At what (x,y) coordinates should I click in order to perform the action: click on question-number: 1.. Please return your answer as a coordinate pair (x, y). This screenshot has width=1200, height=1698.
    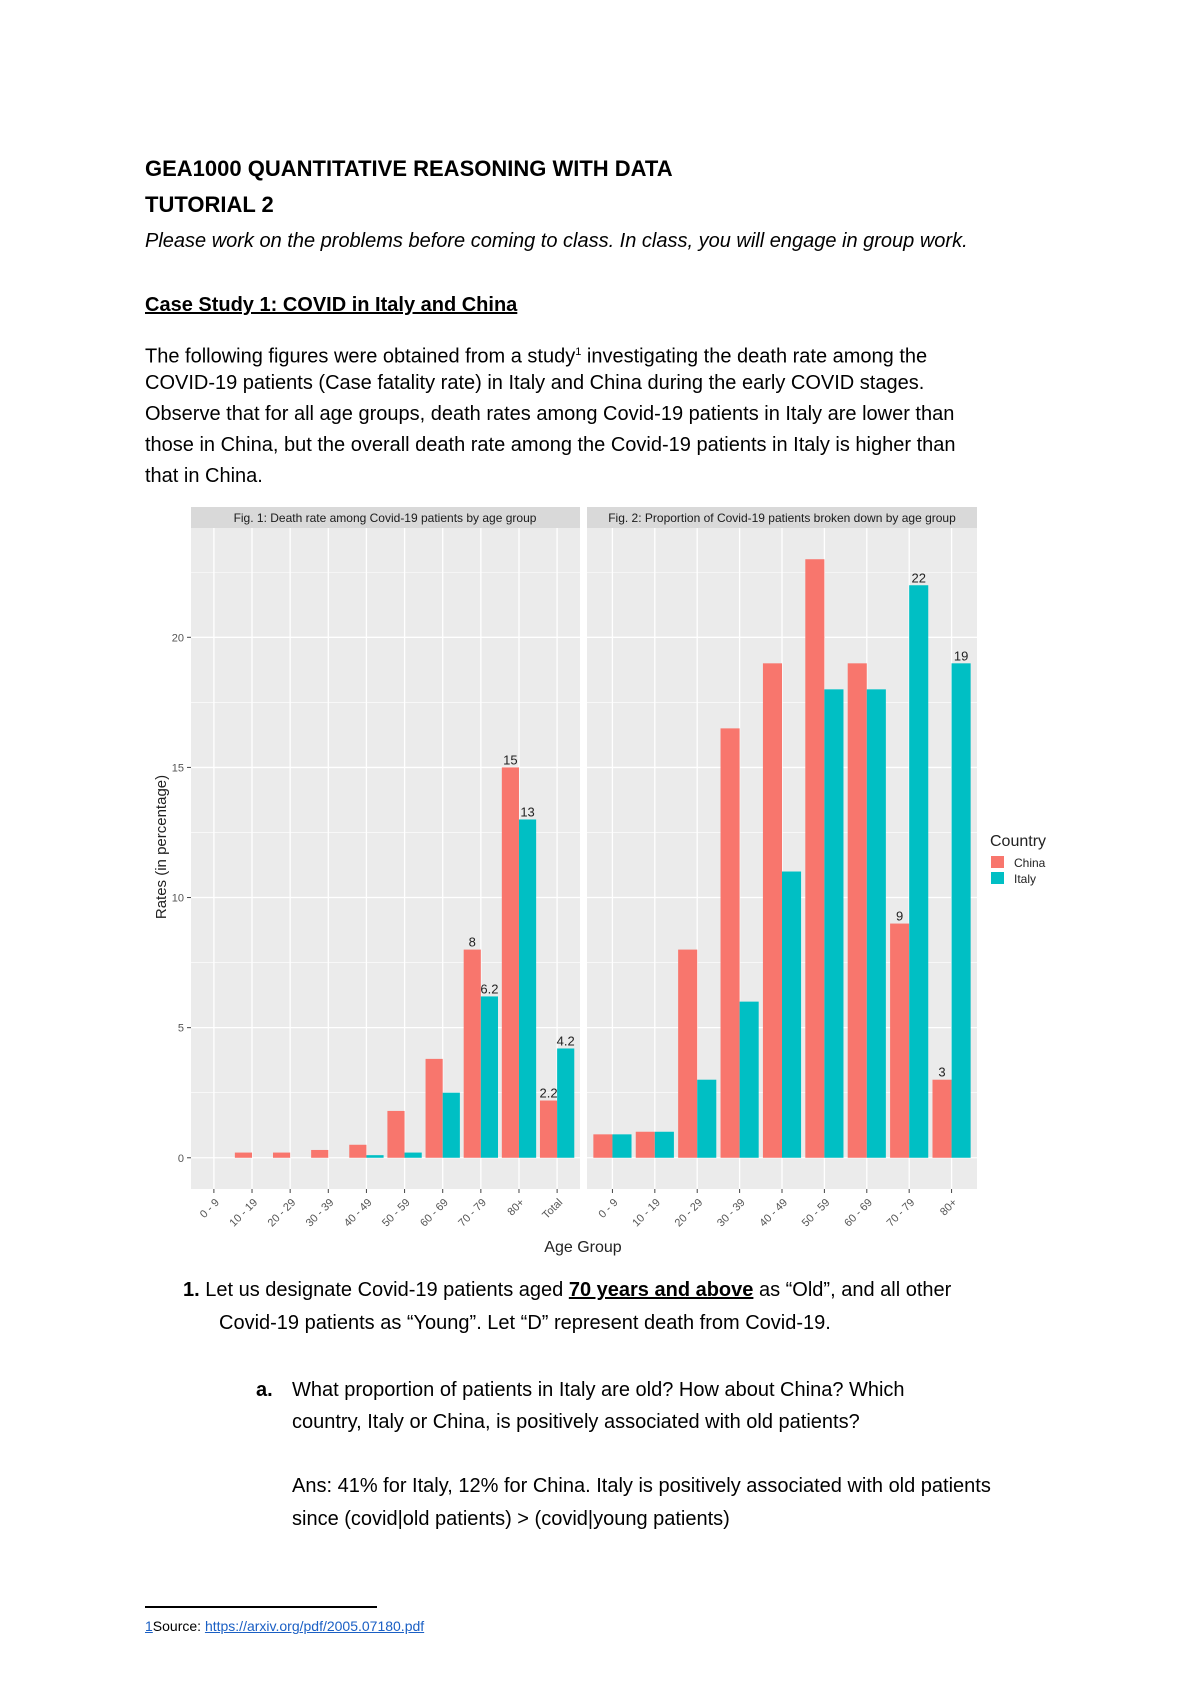
    Looking at the image, I should click on (191, 1290).